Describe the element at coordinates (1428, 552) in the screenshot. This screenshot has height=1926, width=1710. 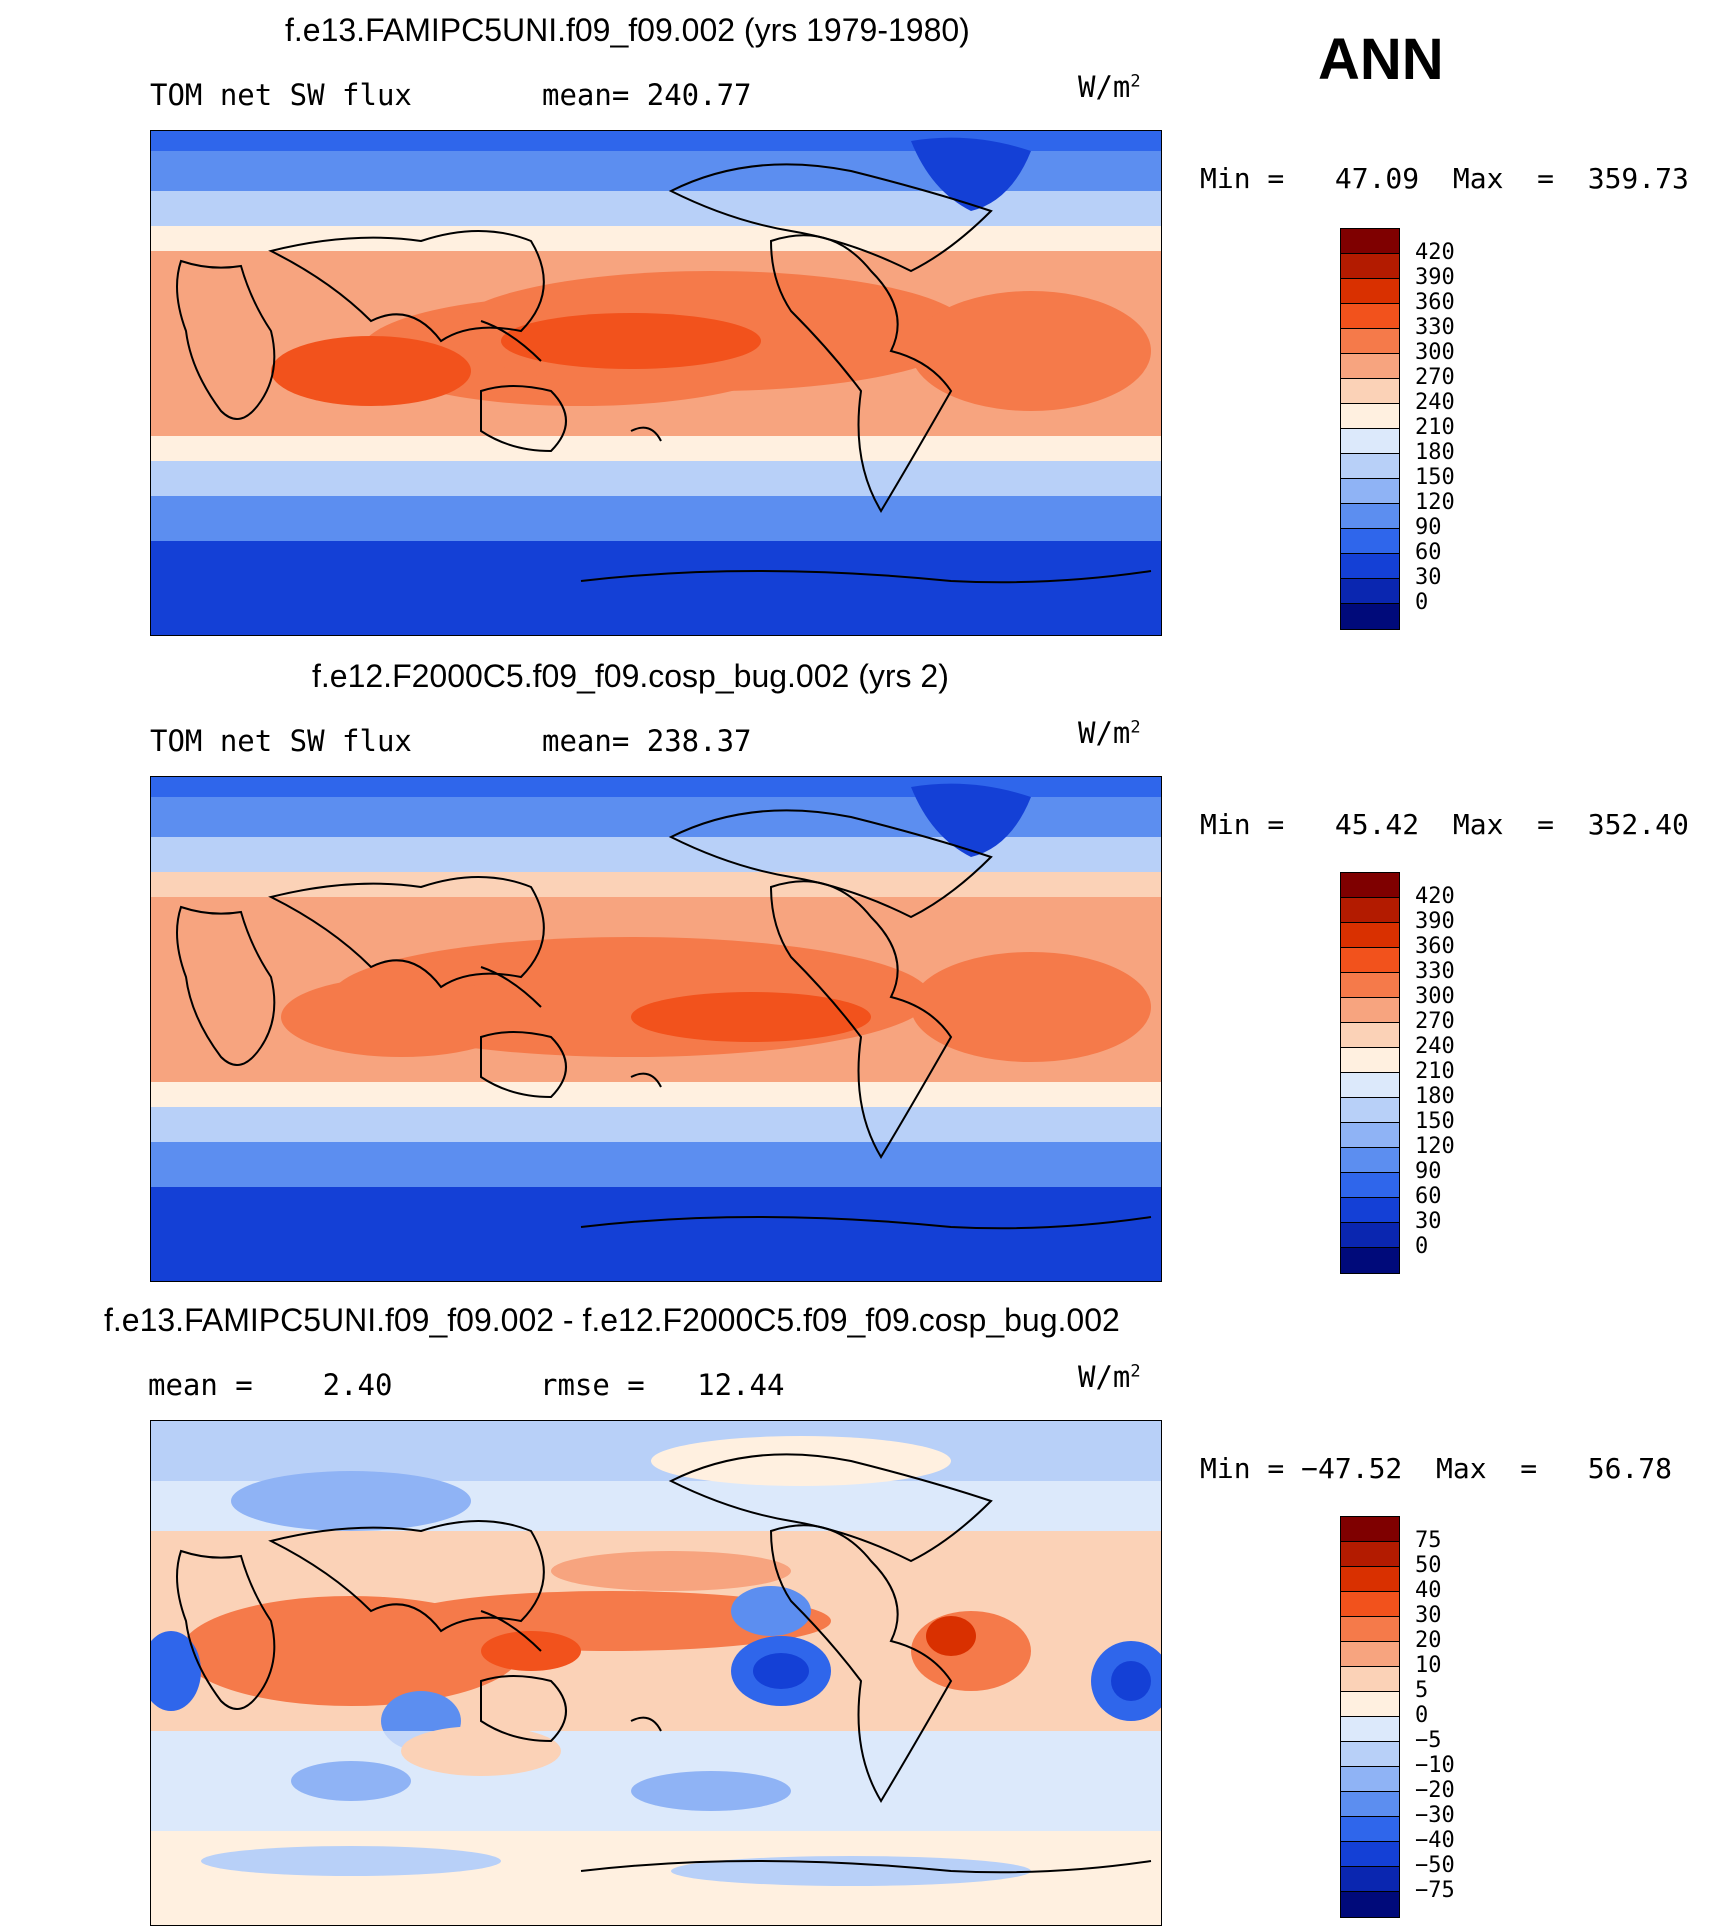
I see `panel1-colorbar-tick: 60` at that location.